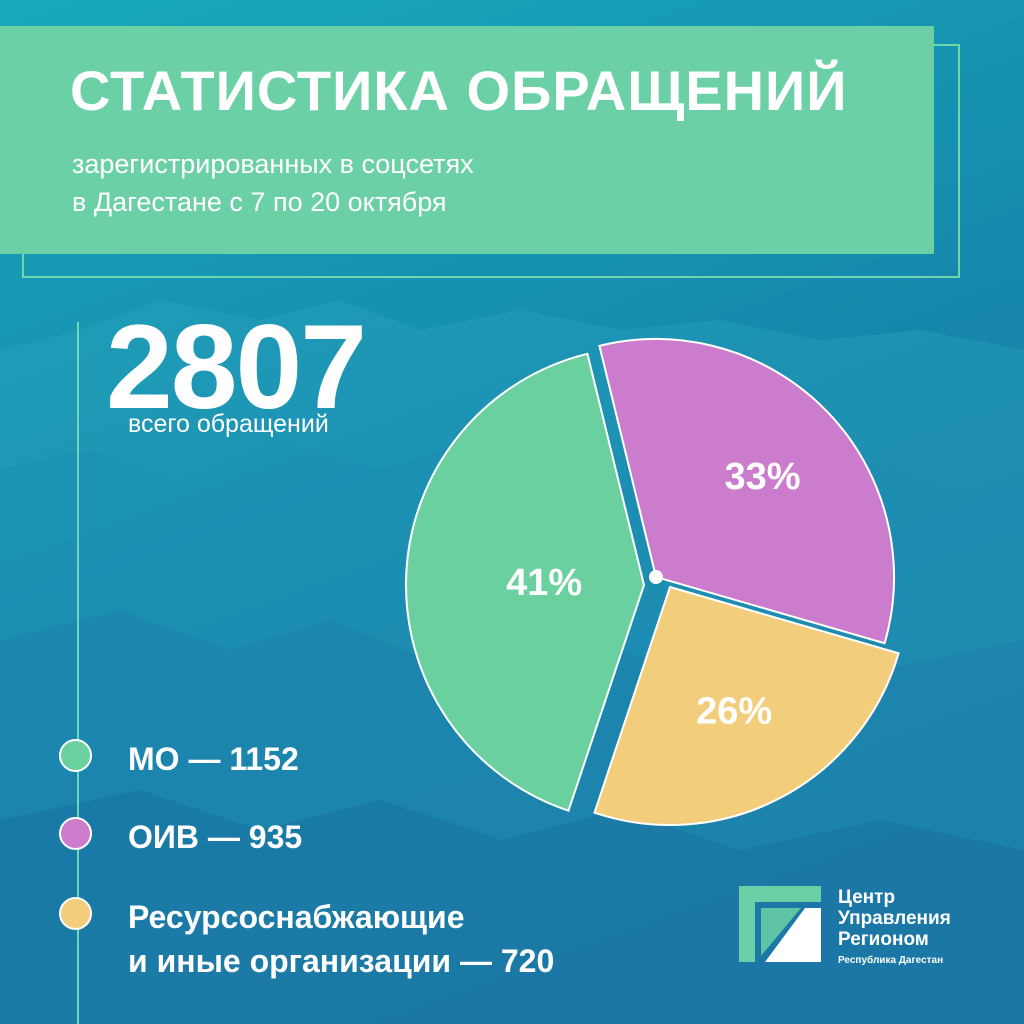 This screenshot has height=1024, width=1024. What do you see at coordinates (75, 913) in the screenshot?
I see `legend-dot-resource` at bounding box center [75, 913].